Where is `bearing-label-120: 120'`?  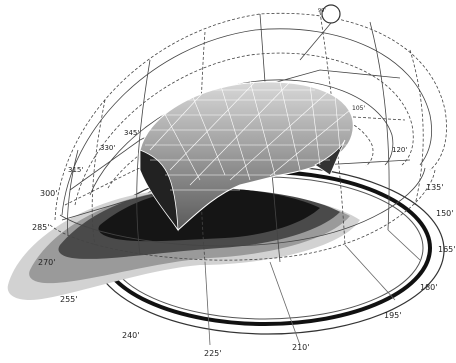
bearing-label-120: 120' is located at coordinates (399, 150).